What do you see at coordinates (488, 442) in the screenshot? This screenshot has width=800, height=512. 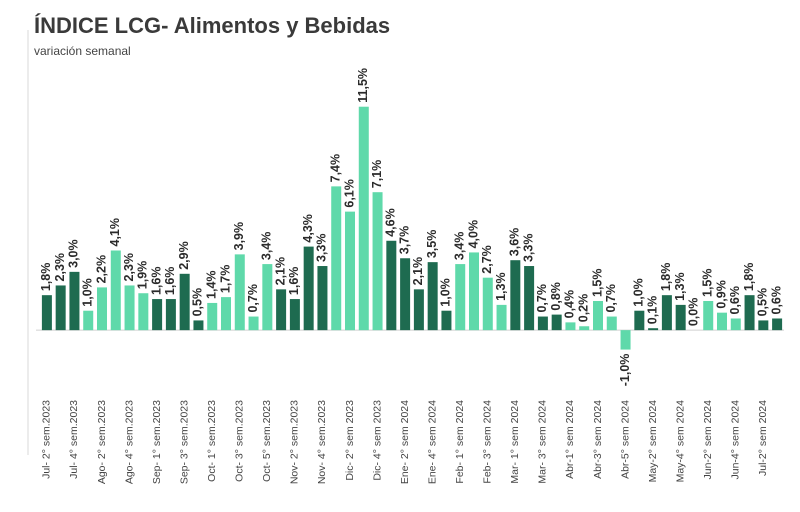 I see `x-tick-label: Feb- 3° sem 2024` at bounding box center [488, 442].